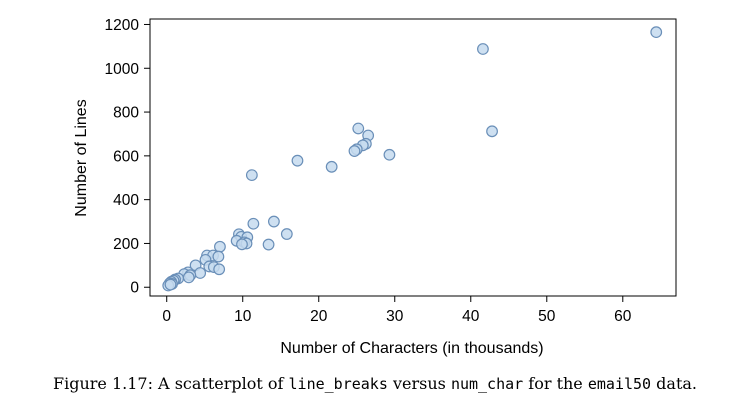 Image resolution: width=750 pixels, height=405 pixels. Describe the element at coordinates (338, 384) in the screenshot. I see `caption-variable-line-breaks: line_breaks` at that location.